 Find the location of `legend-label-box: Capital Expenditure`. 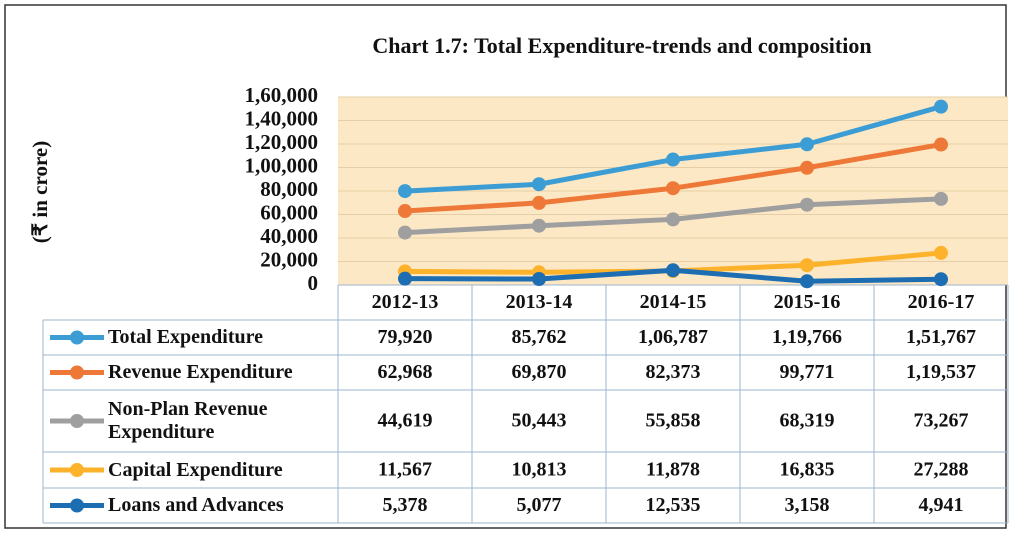

legend-label-box: Capital Expenditure is located at coordinates (195, 469).